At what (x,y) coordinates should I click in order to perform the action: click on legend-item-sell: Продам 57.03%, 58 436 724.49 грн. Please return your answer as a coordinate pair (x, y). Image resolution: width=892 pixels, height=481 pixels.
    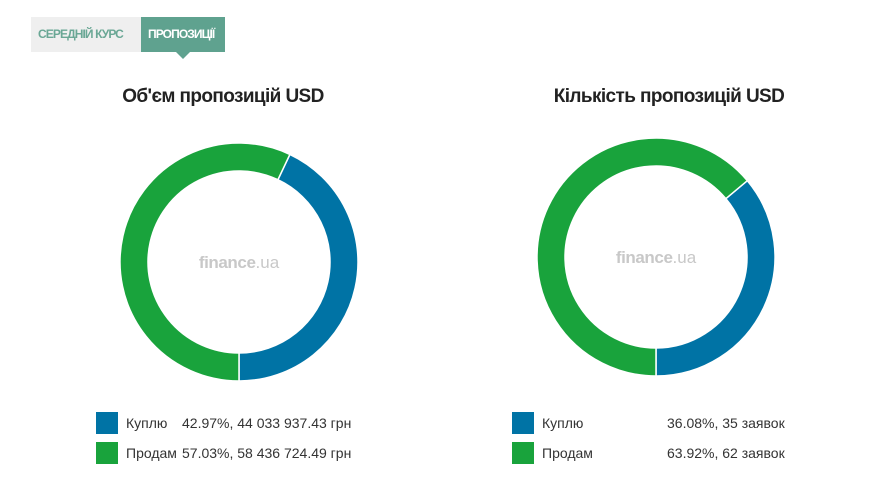
    Looking at the image, I should click on (223, 453).